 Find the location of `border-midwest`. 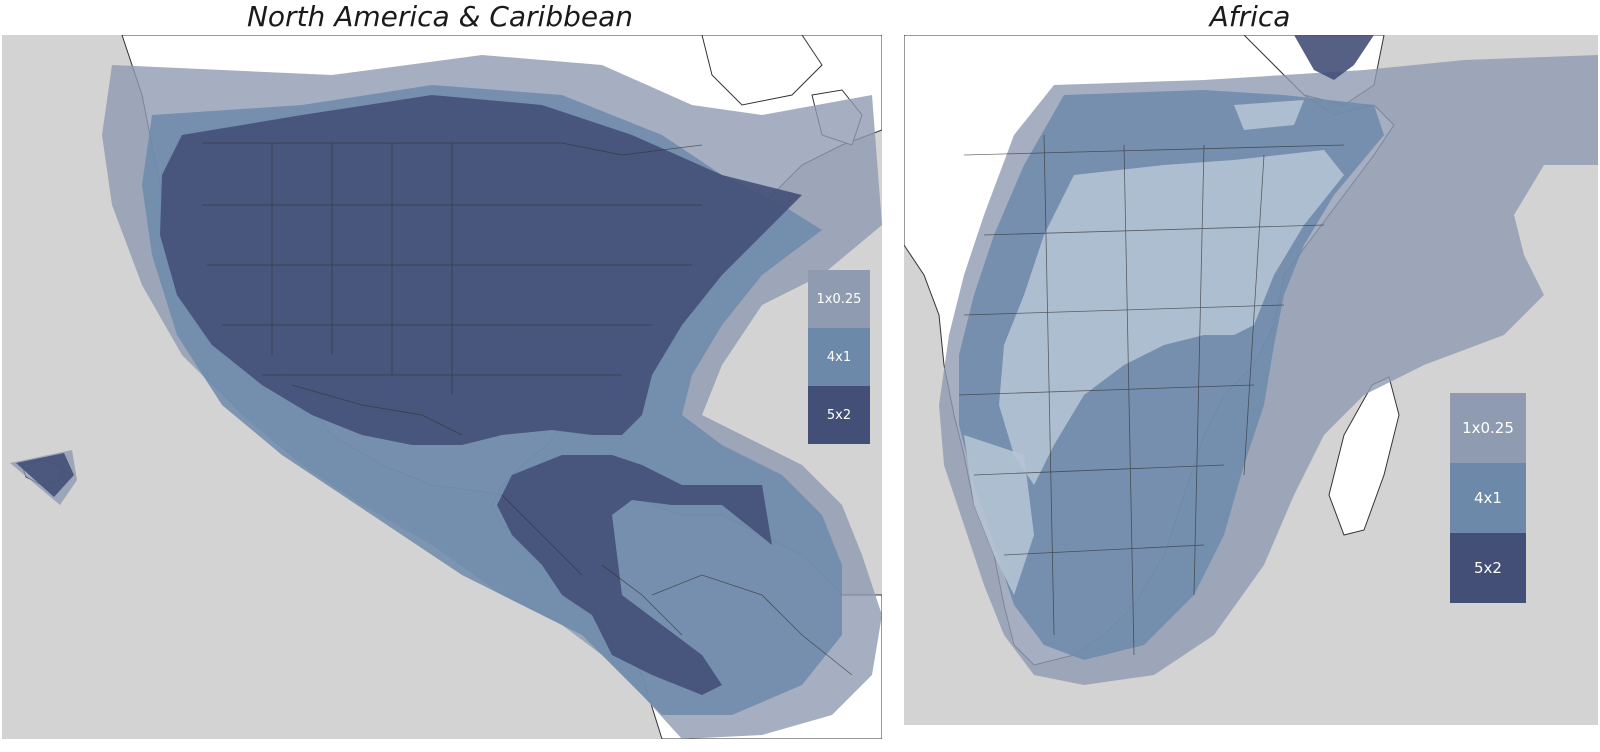

border-midwest is located at coordinates (452, 290).